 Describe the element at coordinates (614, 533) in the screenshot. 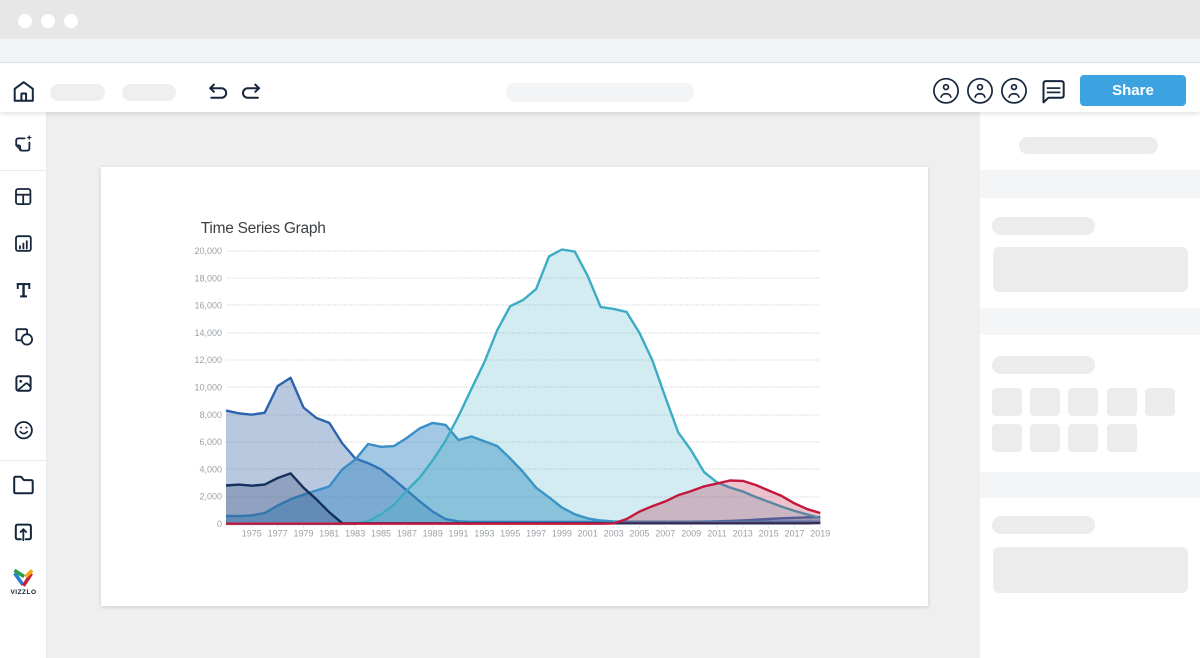

I see `svg-text: 2003` at that location.